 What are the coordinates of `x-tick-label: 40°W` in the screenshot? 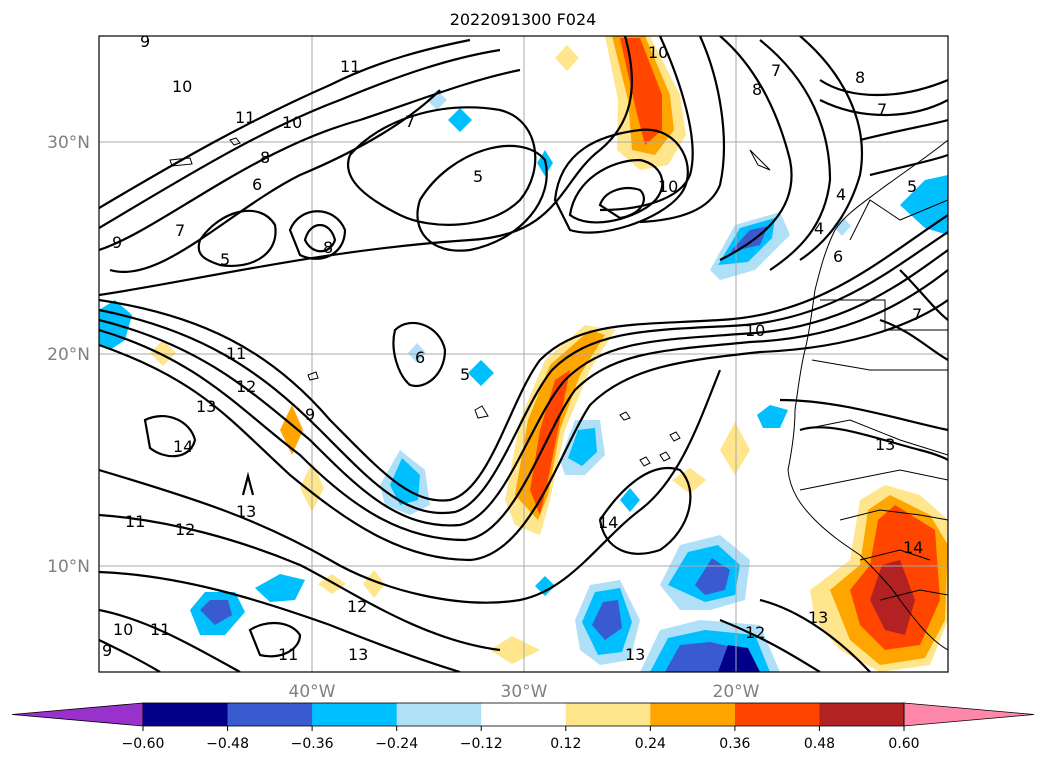 It's located at (312, 692).